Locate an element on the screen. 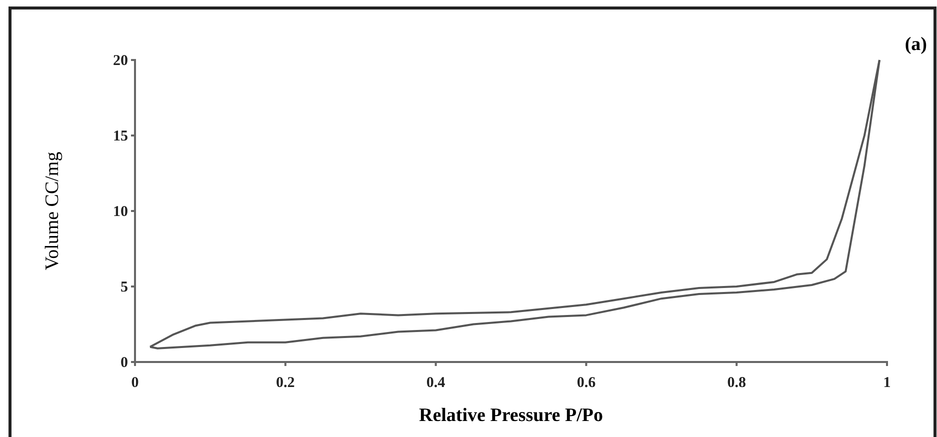 This screenshot has height=437, width=937. y-tick-label: 15 is located at coordinates (120, 136).